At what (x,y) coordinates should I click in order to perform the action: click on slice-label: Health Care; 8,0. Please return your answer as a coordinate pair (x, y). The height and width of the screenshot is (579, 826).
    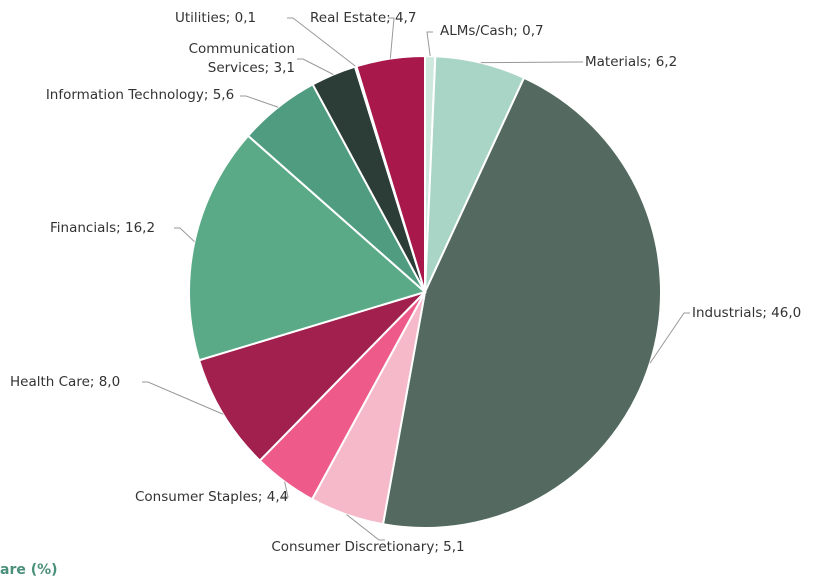
    Looking at the image, I should click on (65, 382).